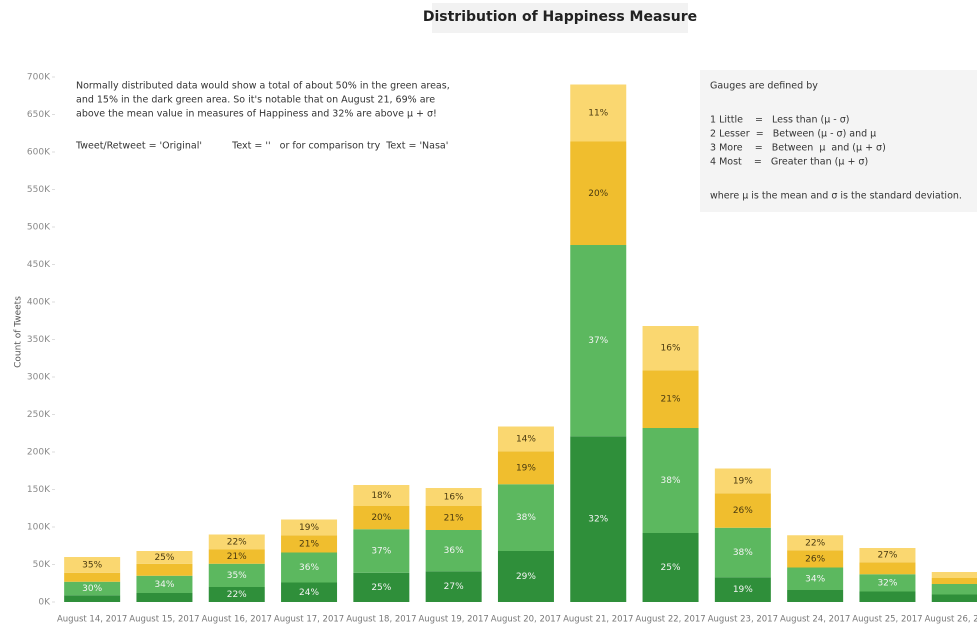  Describe the element at coordinates (92, 620) in the screenshot. I see `x-tick-label: August 14, 2017` at that location.